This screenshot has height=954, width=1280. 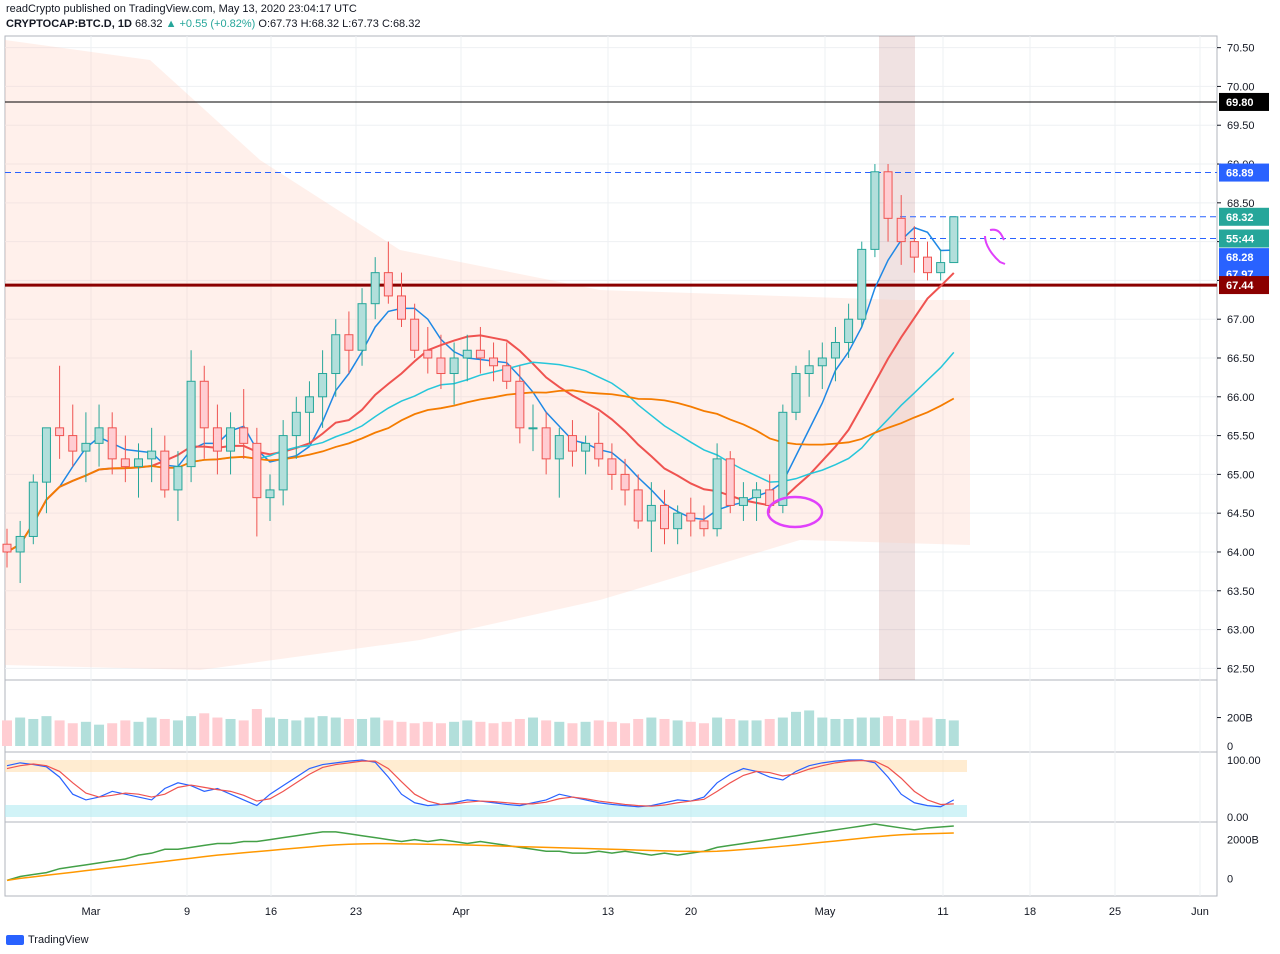 What do you see at coordinates (47, 940) in the screenshot?
I see `tradingview-branding: TradingView` at bounding box center [47, 940].